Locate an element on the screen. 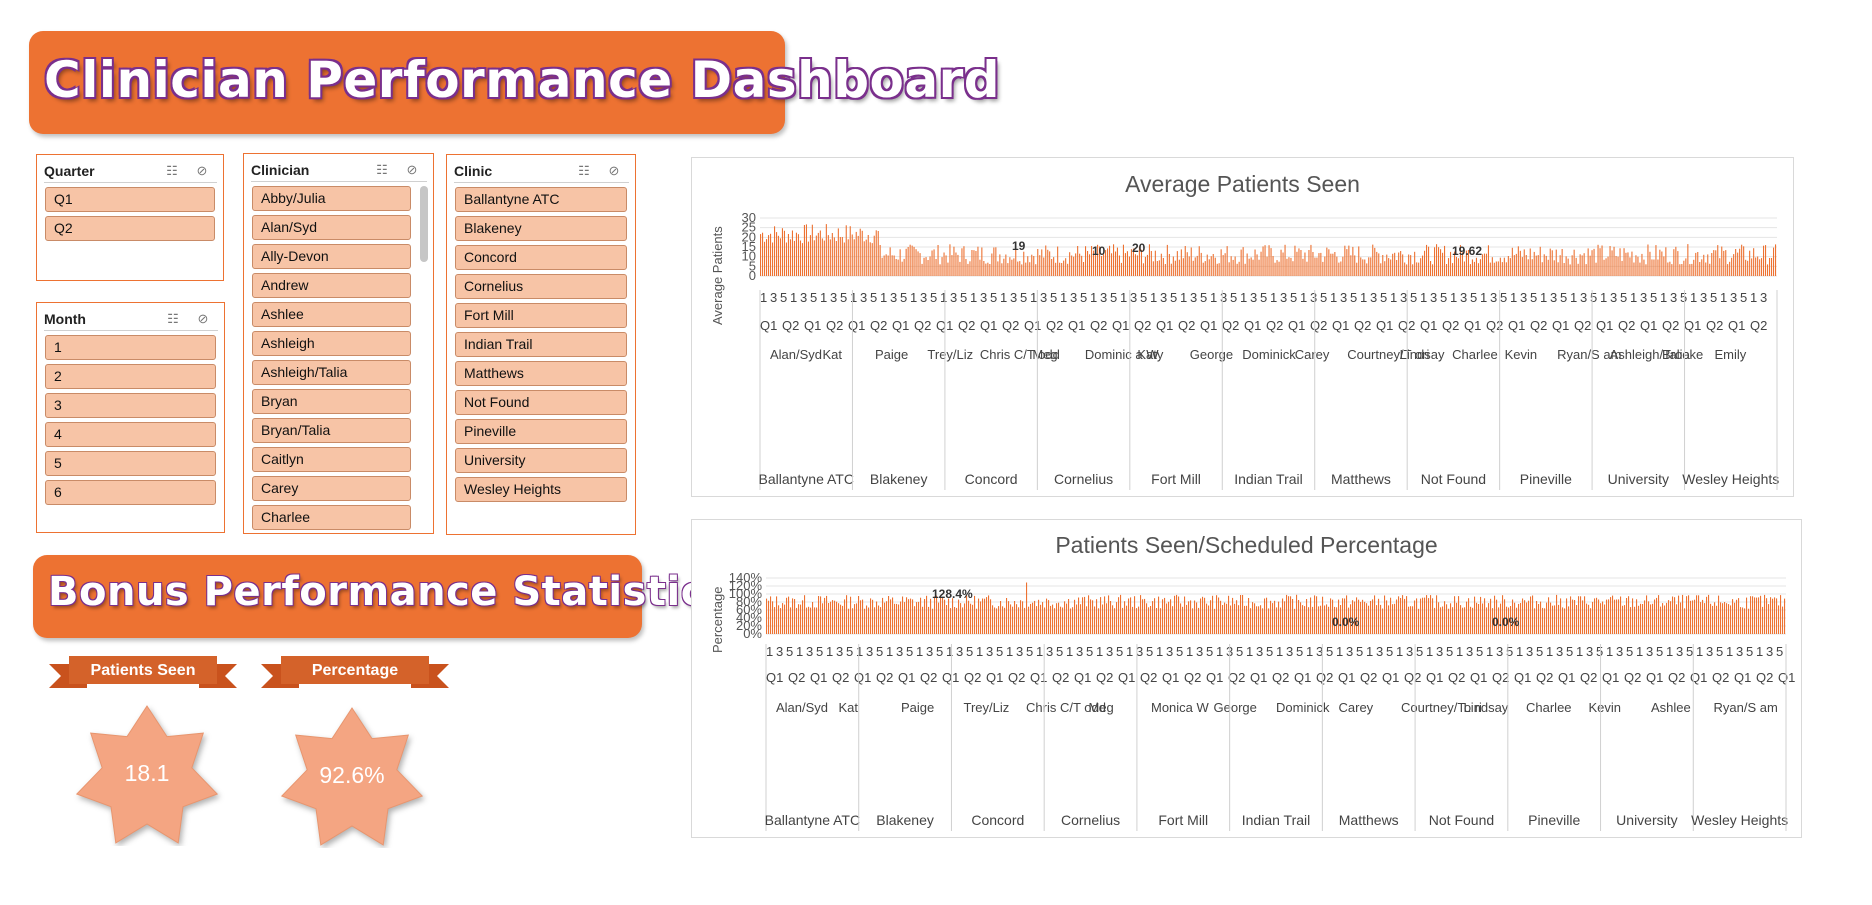  clinician-slicer-scrollbar is located at coordinates (424, 357).